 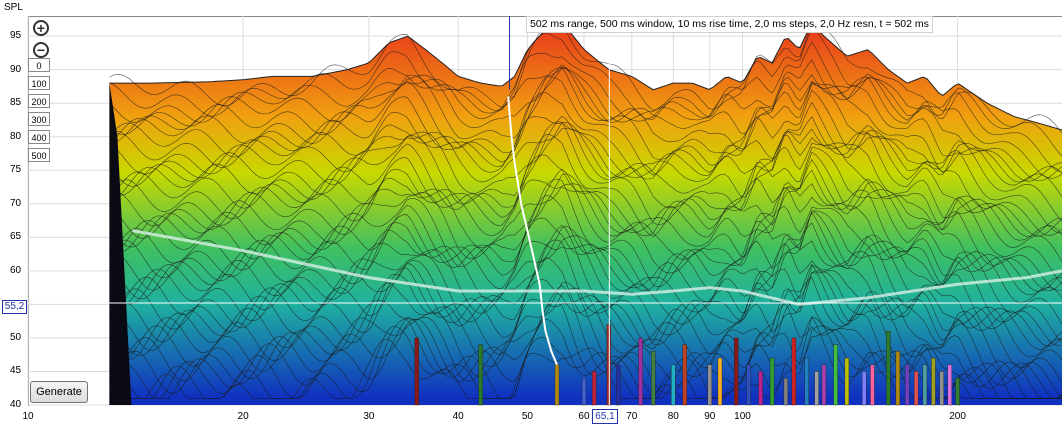 I want to click on left-wall-shadow, so click(x=120, y=244).